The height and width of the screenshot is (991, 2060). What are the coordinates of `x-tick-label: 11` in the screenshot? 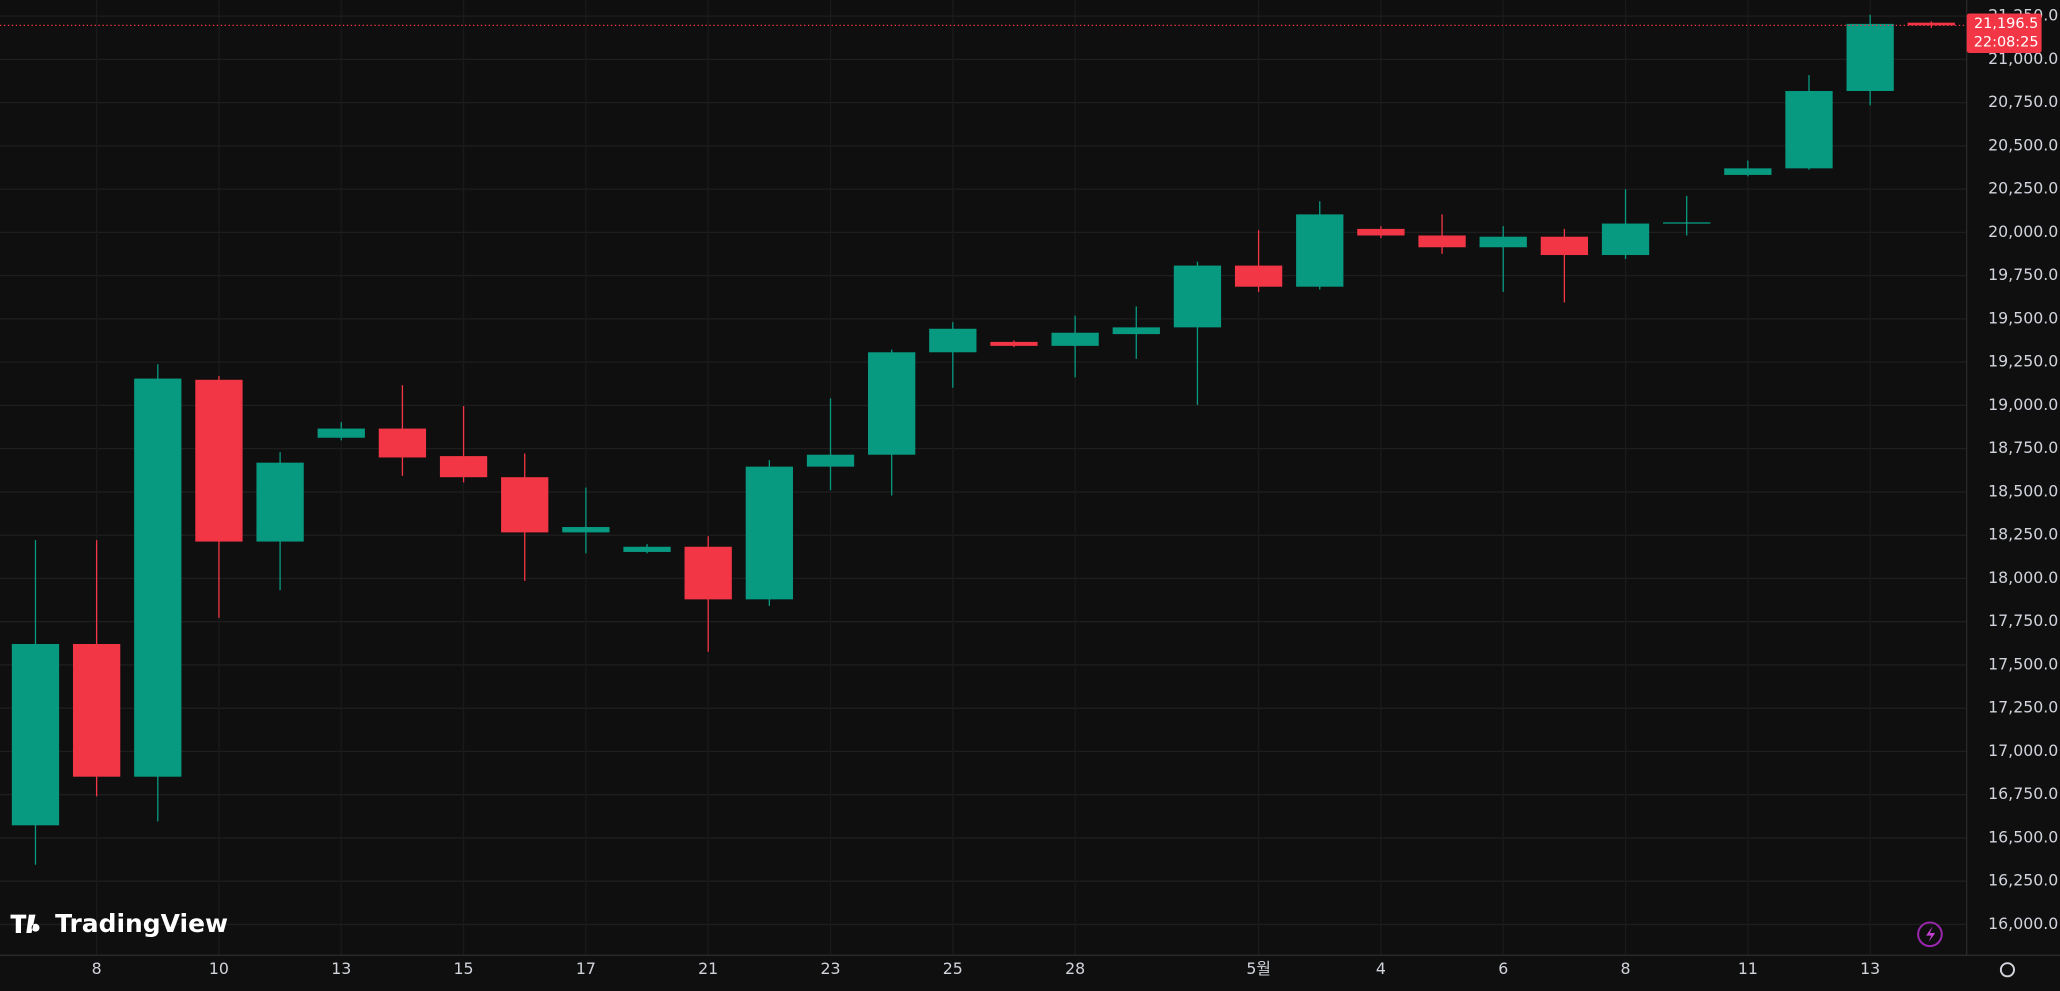 It's located at (1748, 968).